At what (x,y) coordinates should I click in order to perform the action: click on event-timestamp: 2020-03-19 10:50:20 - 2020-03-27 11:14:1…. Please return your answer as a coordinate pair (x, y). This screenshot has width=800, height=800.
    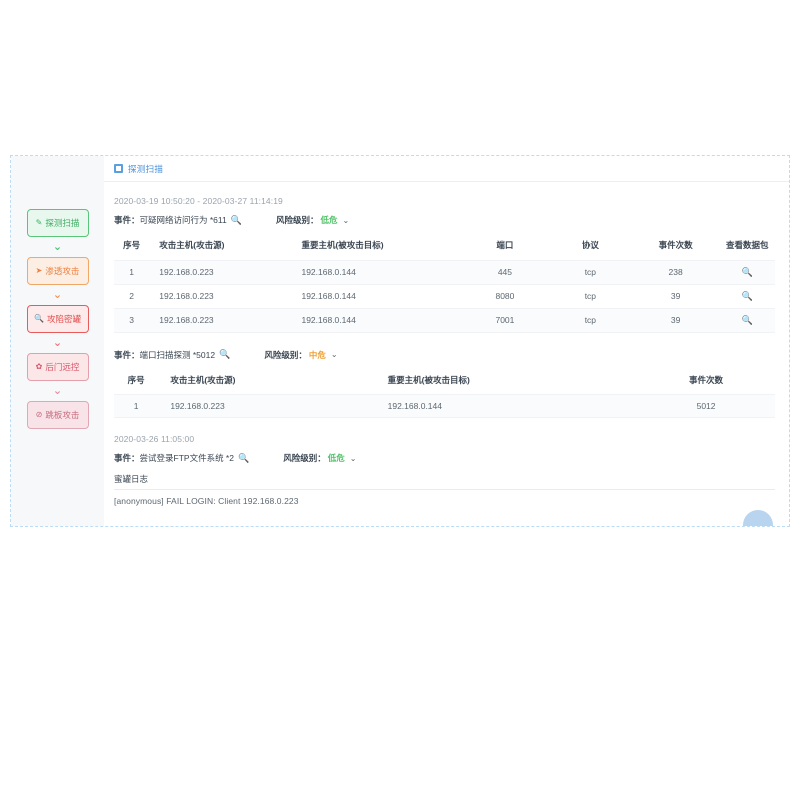
    Looking at the image, I should click on (198, 201).